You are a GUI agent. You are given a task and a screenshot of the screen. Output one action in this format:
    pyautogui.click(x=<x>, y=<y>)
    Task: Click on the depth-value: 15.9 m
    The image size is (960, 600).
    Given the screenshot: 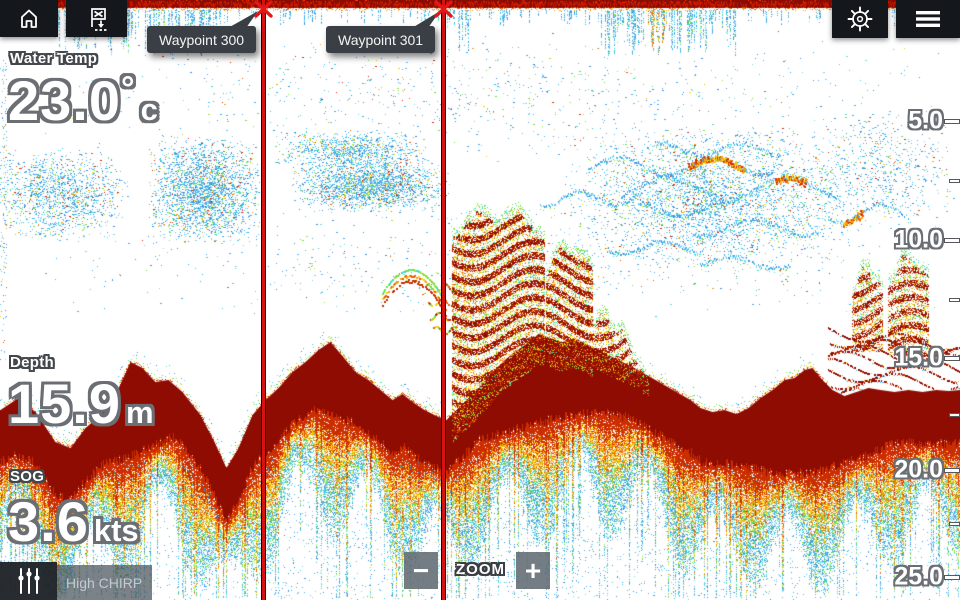 What is the action you would take?
    pyautogui.click(x=81, y=404)
    